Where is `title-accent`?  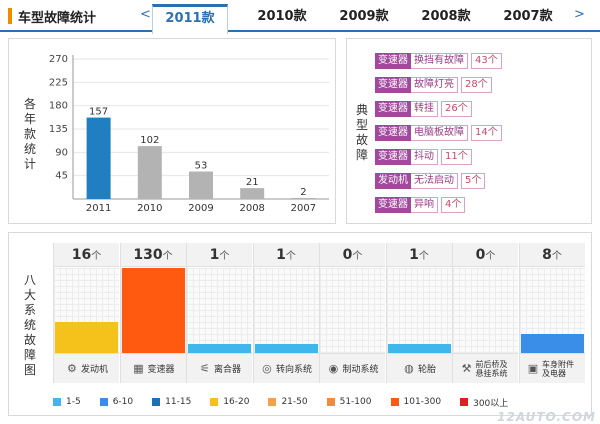 title-accent is located at coordinates (10, 16).